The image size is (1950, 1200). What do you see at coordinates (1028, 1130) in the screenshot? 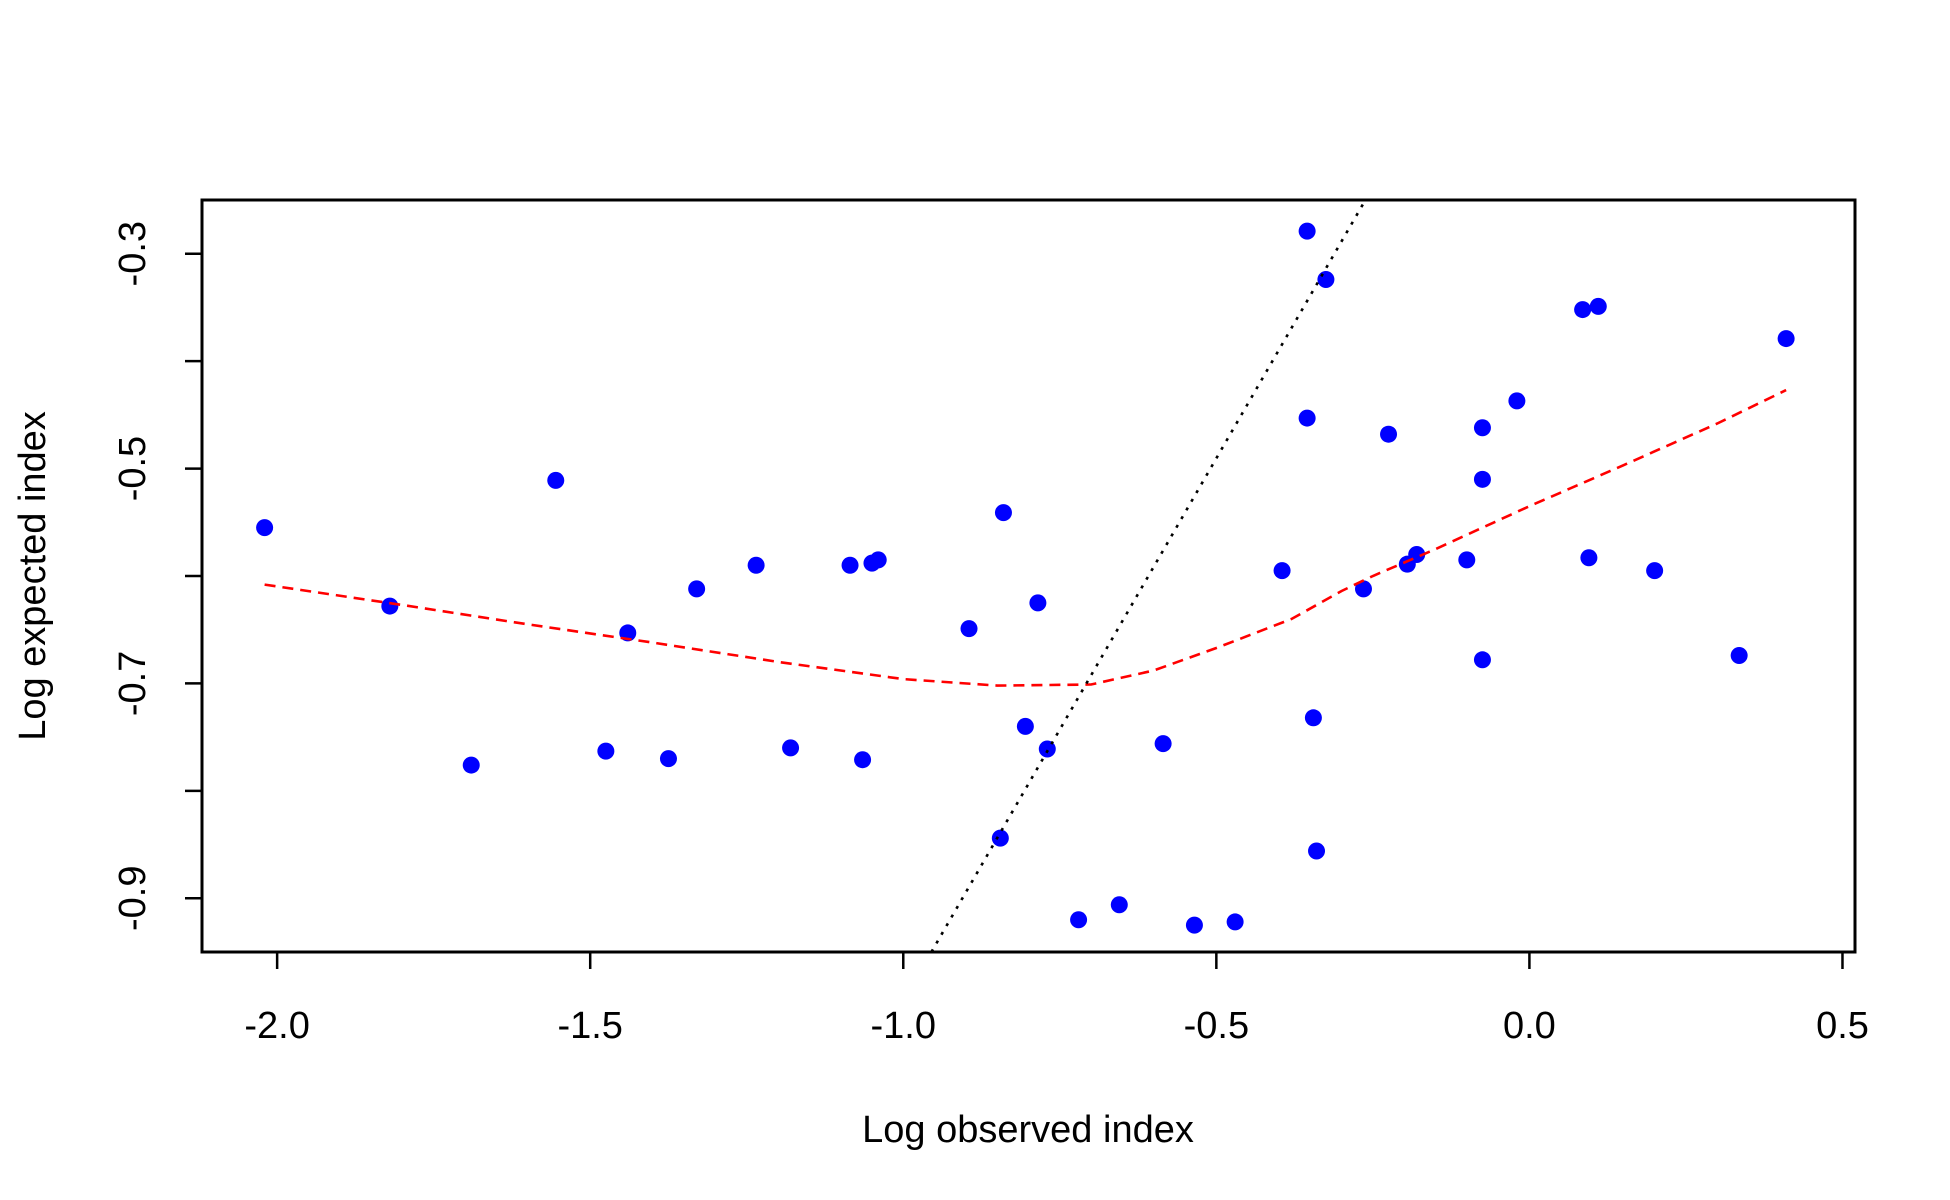
I see `x-axis-title: Log observed index` at bounding box center [1028, 1130].